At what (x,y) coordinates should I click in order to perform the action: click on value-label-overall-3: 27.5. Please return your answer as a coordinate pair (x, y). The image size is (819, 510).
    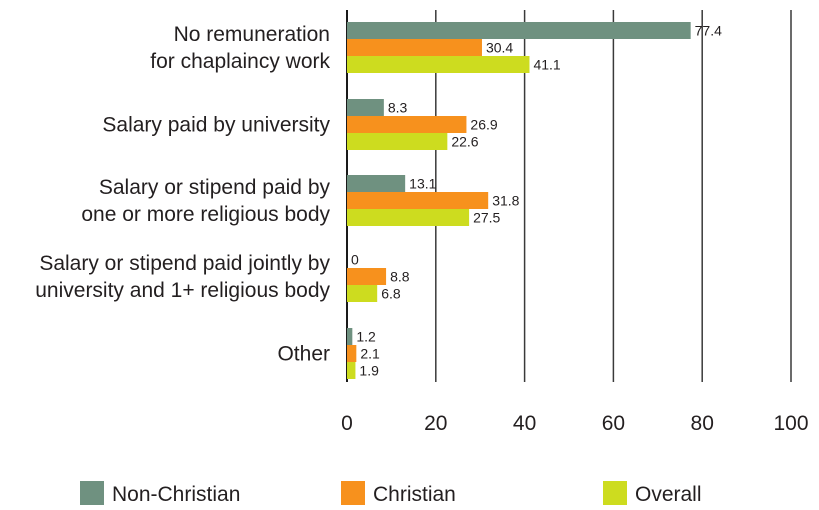
    Looking at the image, I should click on (486, 218).